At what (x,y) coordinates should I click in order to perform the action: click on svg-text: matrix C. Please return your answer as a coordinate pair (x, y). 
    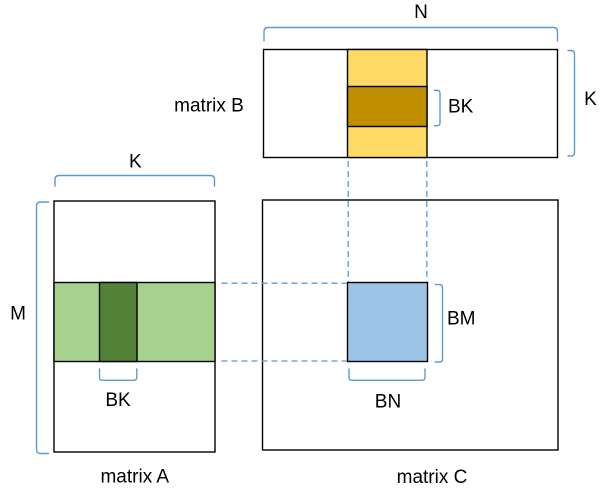
    Looking at the image, I should click on (432, 477).